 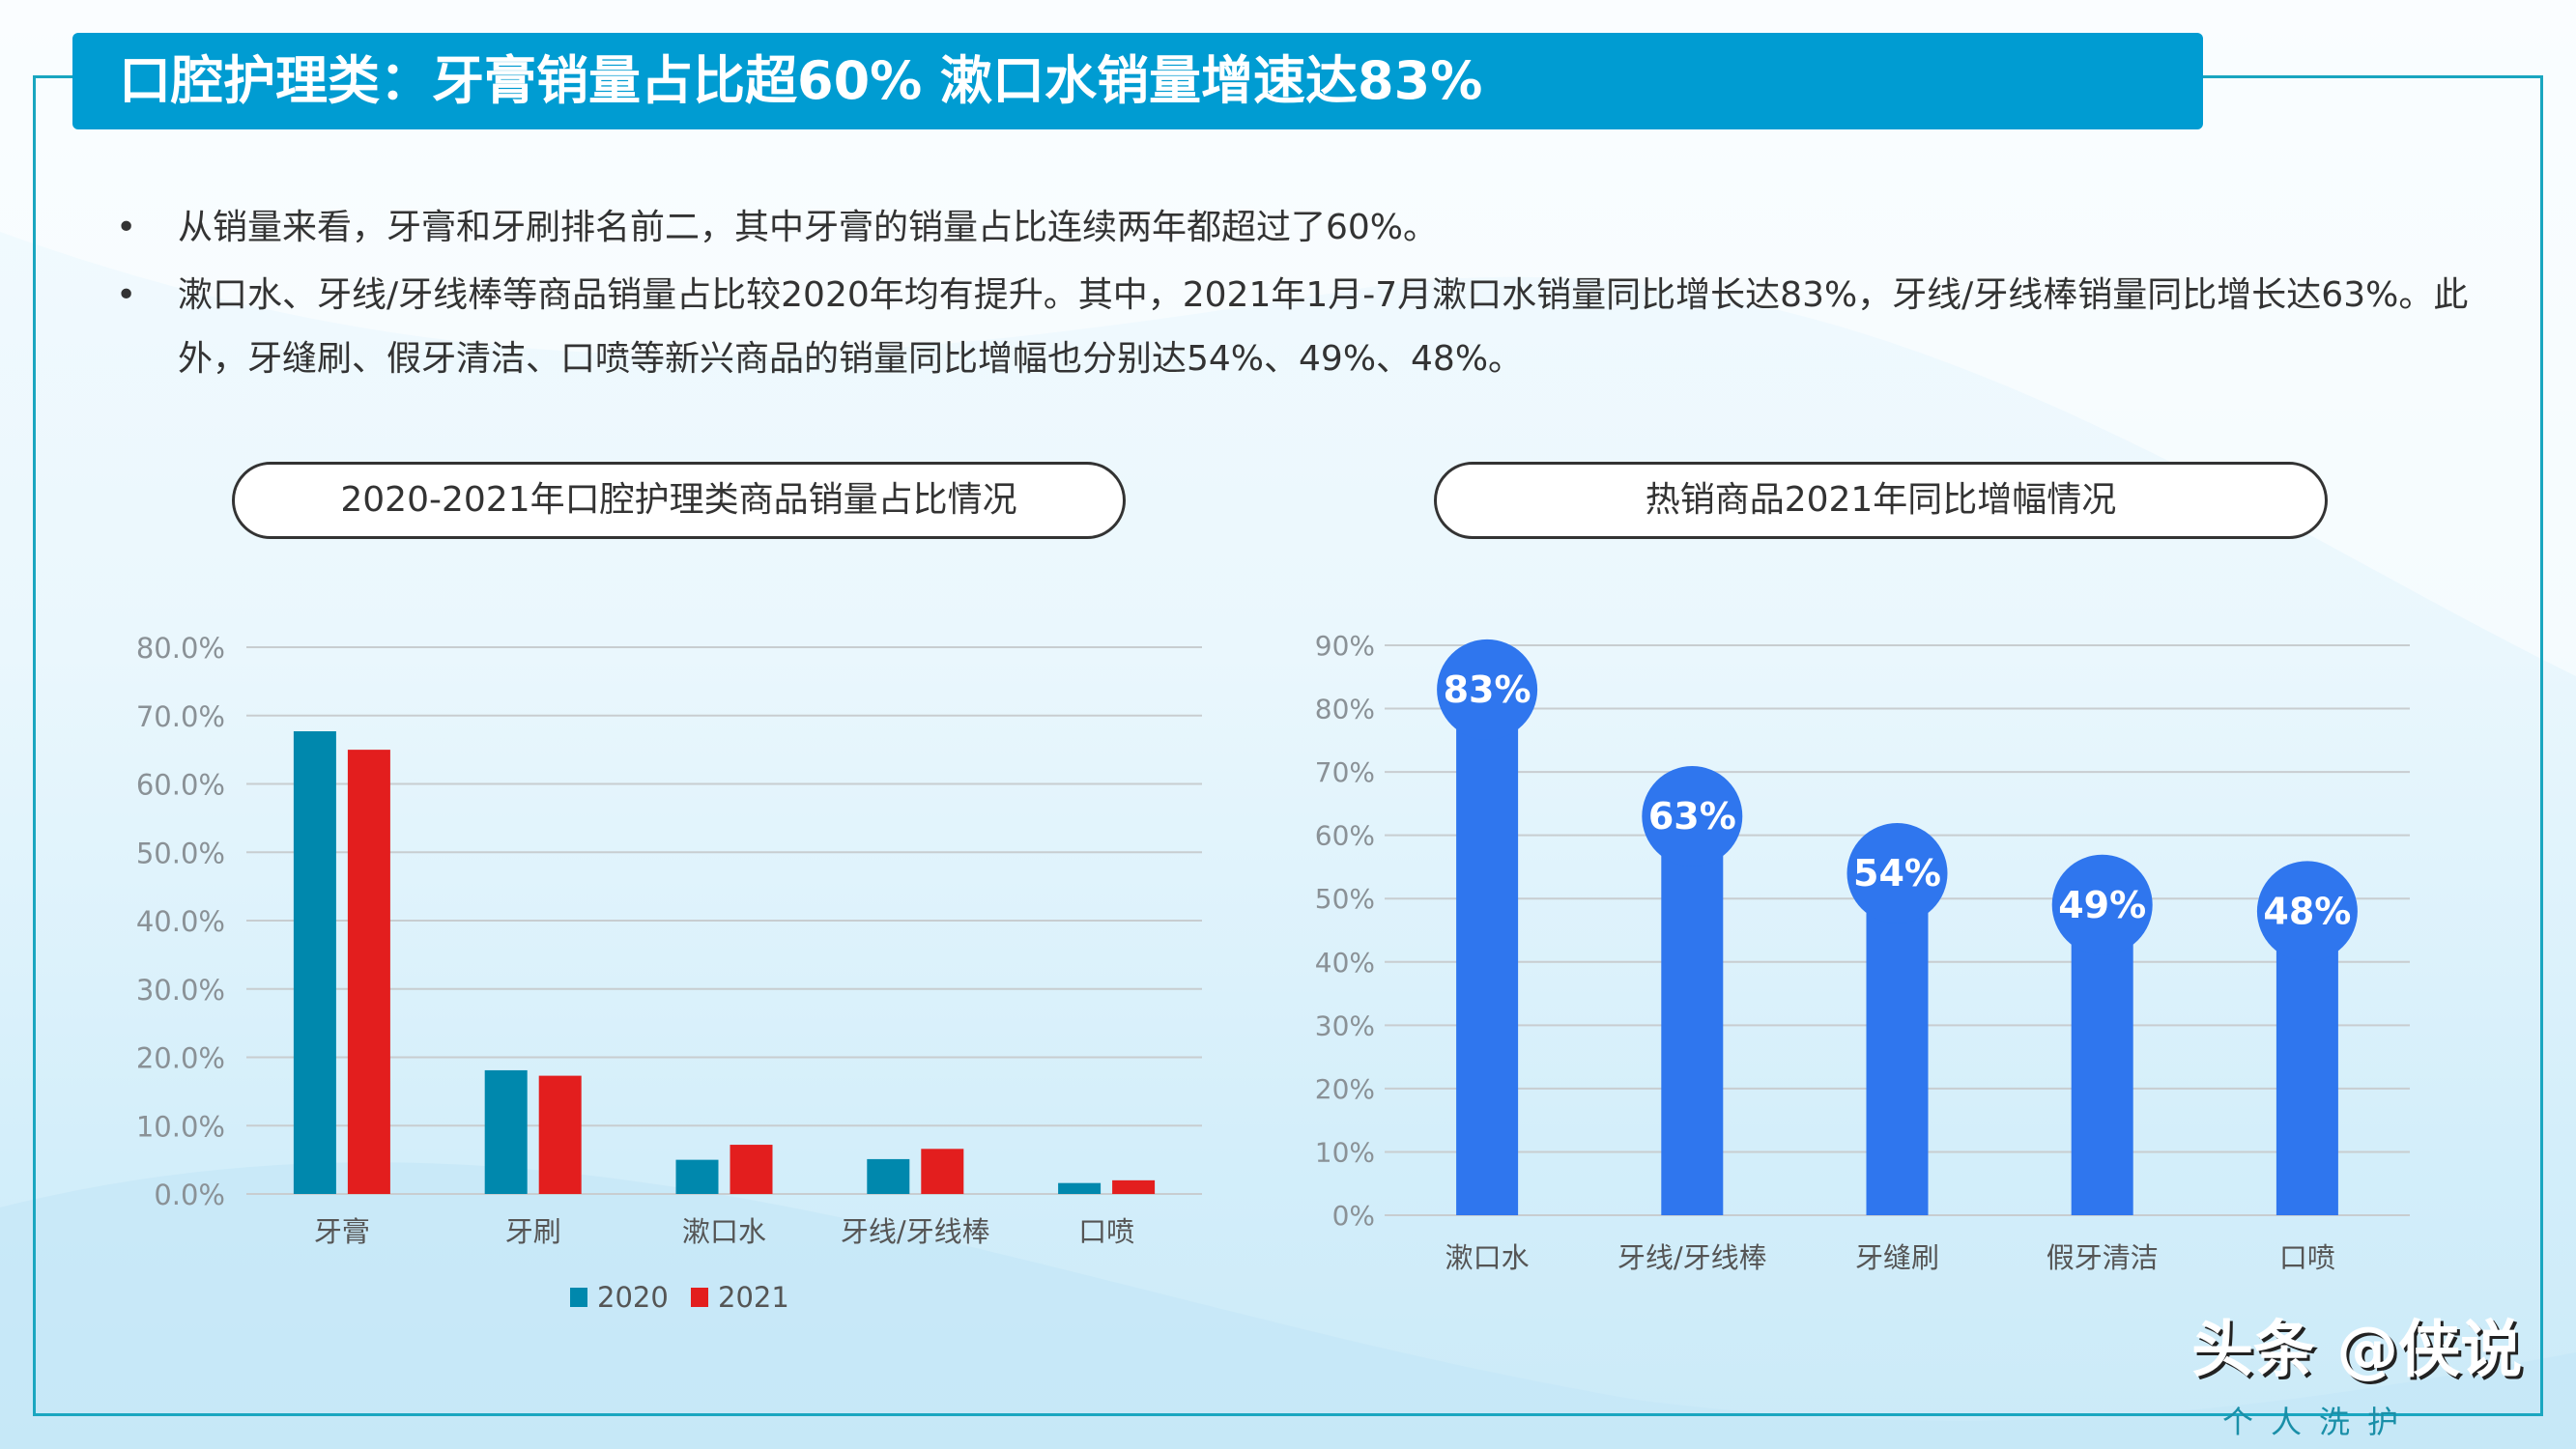 I want to click on data-label: 49%, so click(x=2102, y=905).